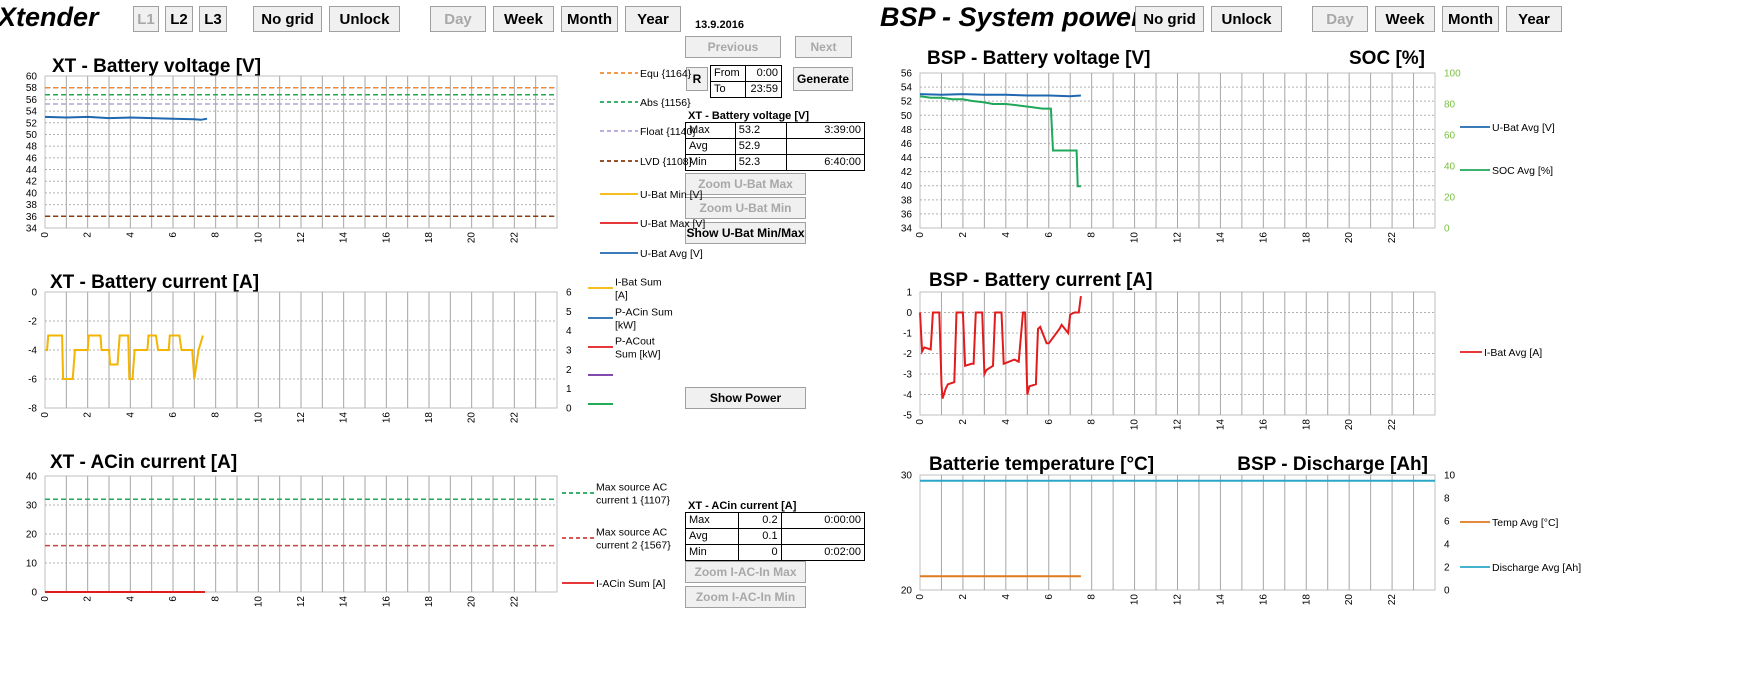  What do you see at coordinates (1246, 19) in the screenshot?
I see `bsp-unlock-button: Unlock` at bounding box center [1246, 19].